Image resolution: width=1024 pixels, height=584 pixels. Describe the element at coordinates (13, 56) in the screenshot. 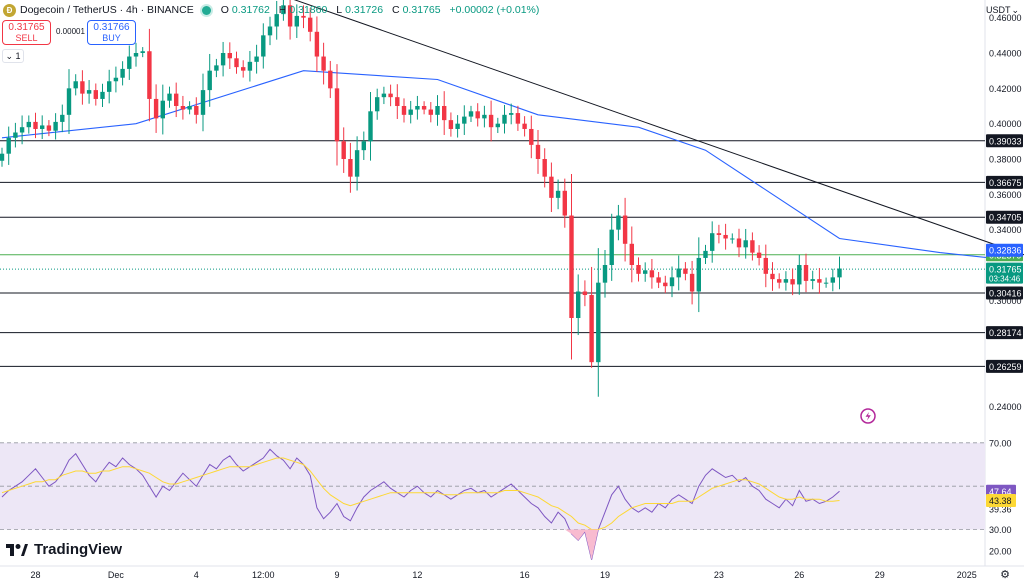

I see `indicators-toggle-button: ⌄ 1` at that location.